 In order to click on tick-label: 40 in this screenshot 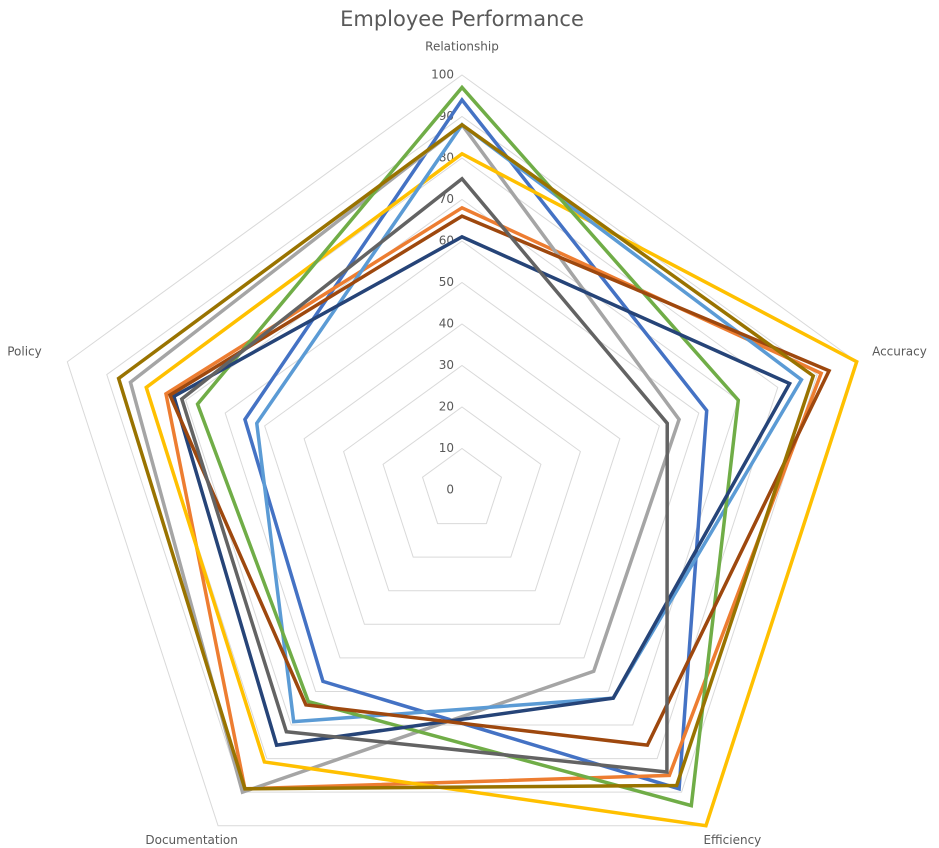, I will do `click(446, 324)`.